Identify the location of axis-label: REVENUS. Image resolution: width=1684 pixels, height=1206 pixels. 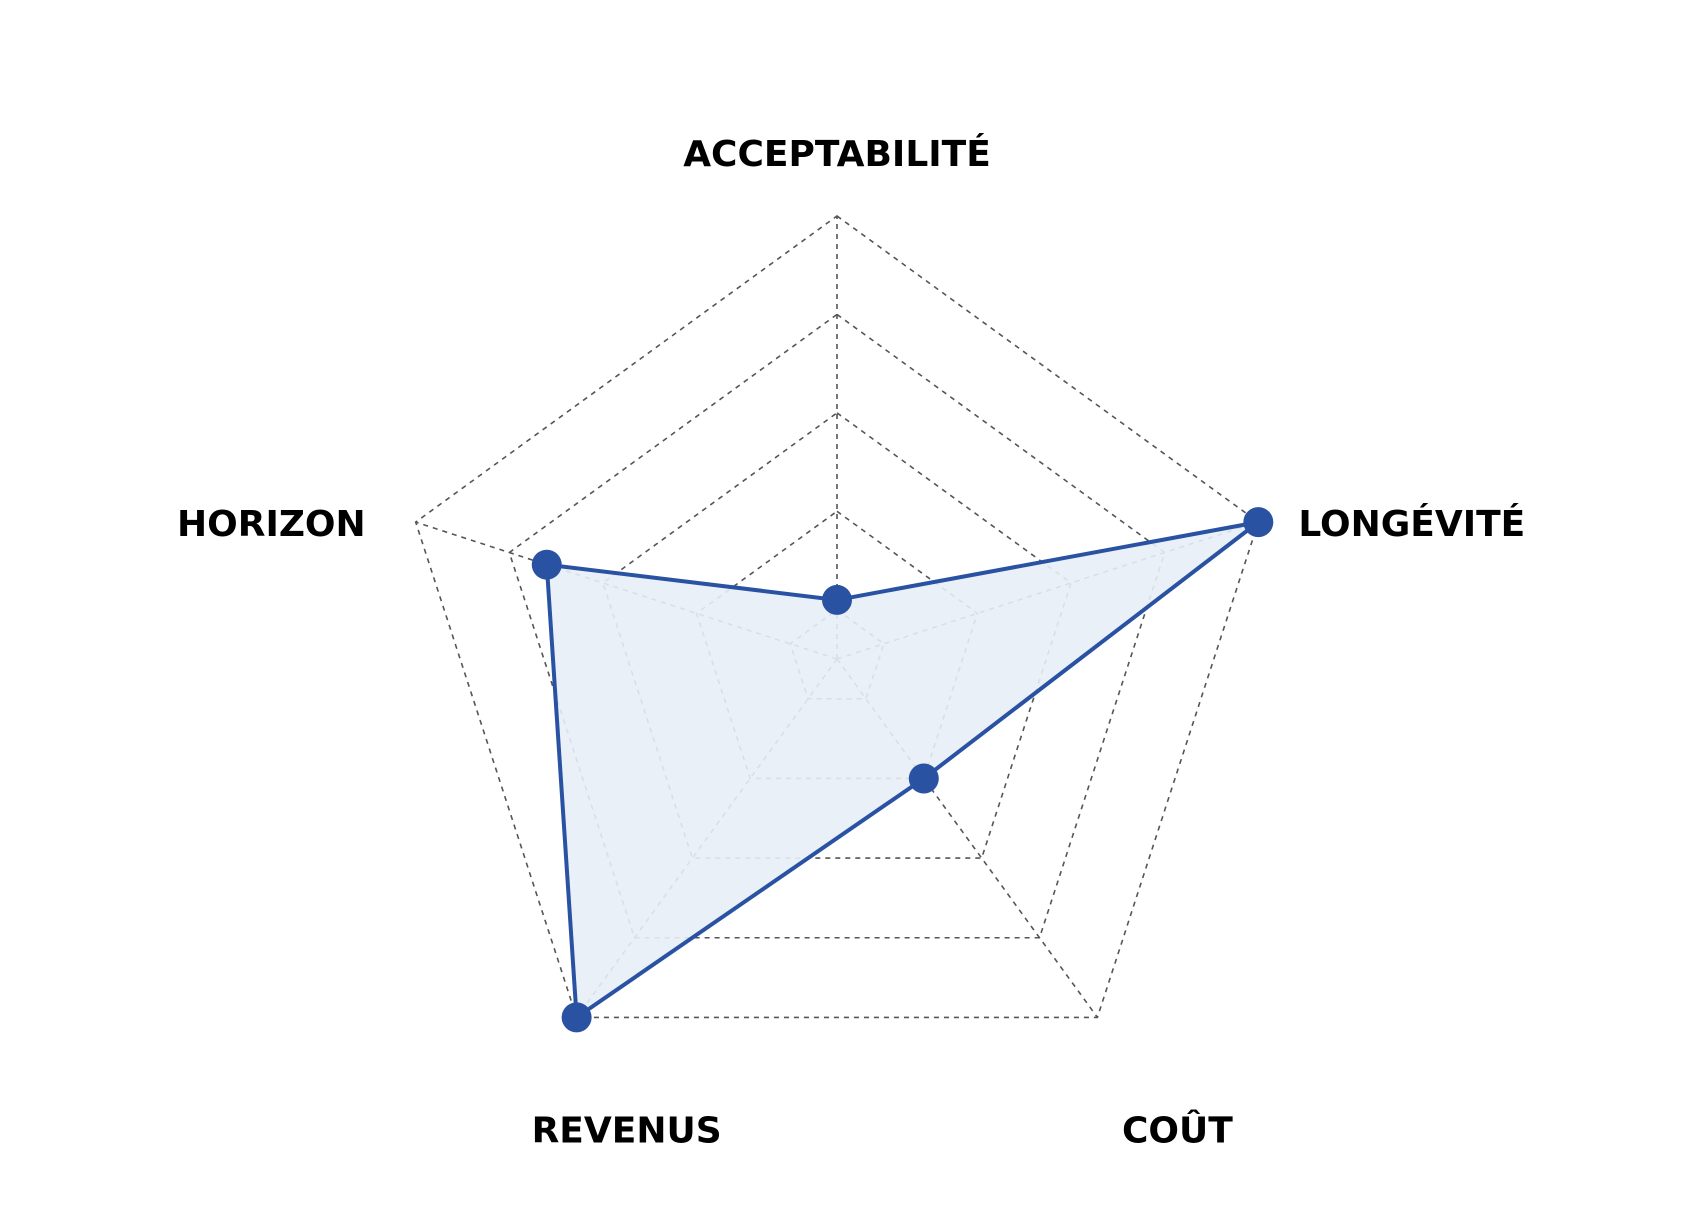
(627, 1130).